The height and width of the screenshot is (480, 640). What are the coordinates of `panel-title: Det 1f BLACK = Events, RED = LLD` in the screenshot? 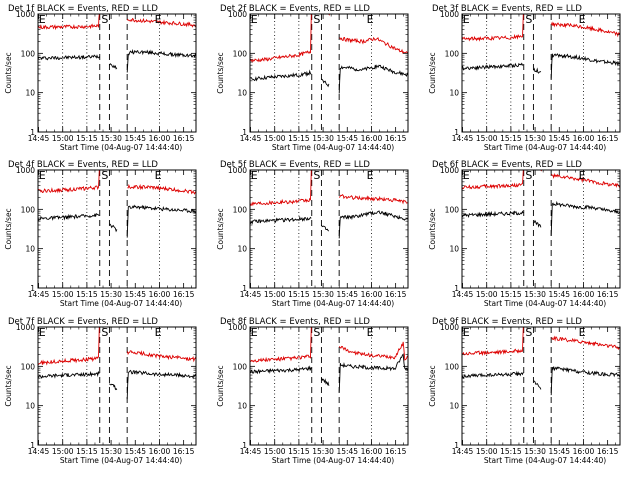 It's located at (83, 9).